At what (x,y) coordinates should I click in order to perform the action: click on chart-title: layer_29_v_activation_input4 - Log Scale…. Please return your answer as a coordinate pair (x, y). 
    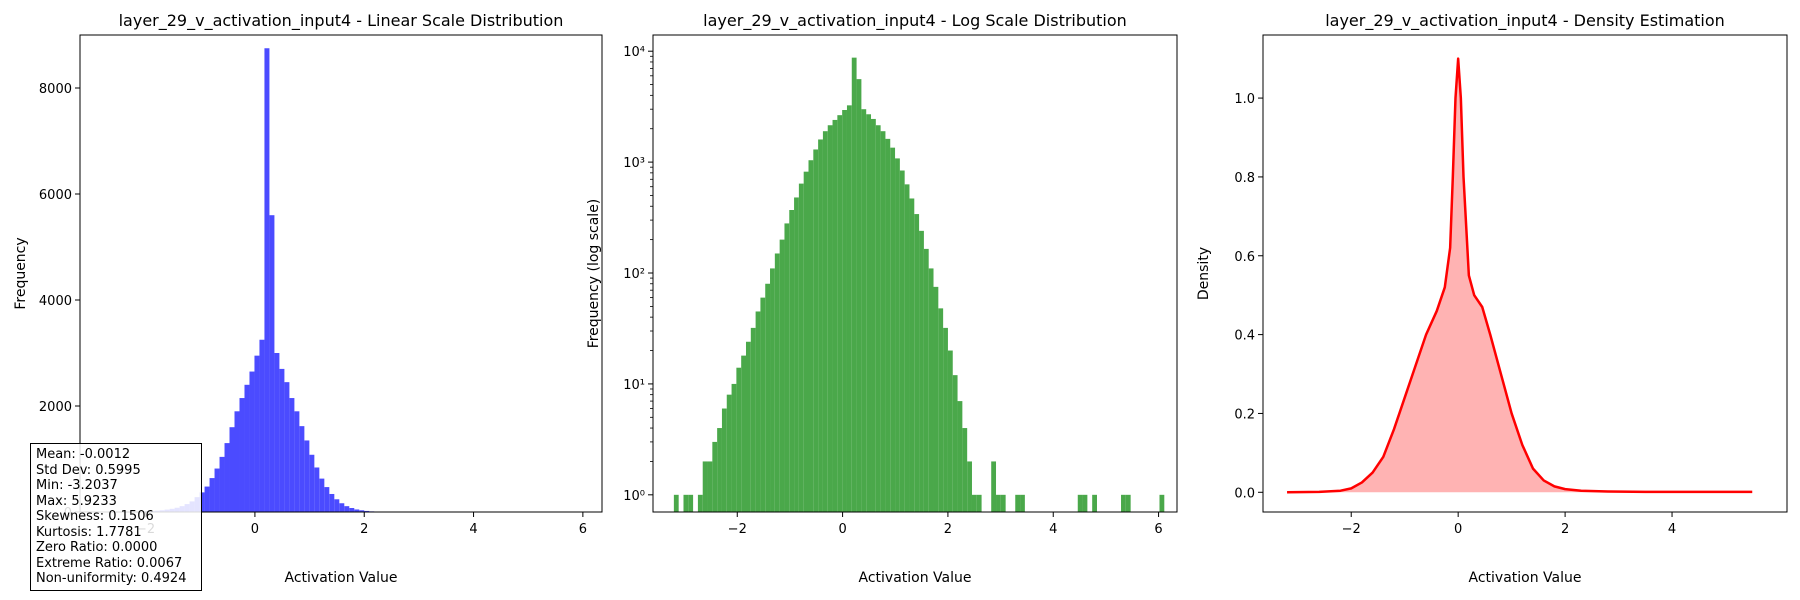
    Looking at the image, I should click on (915, 21).